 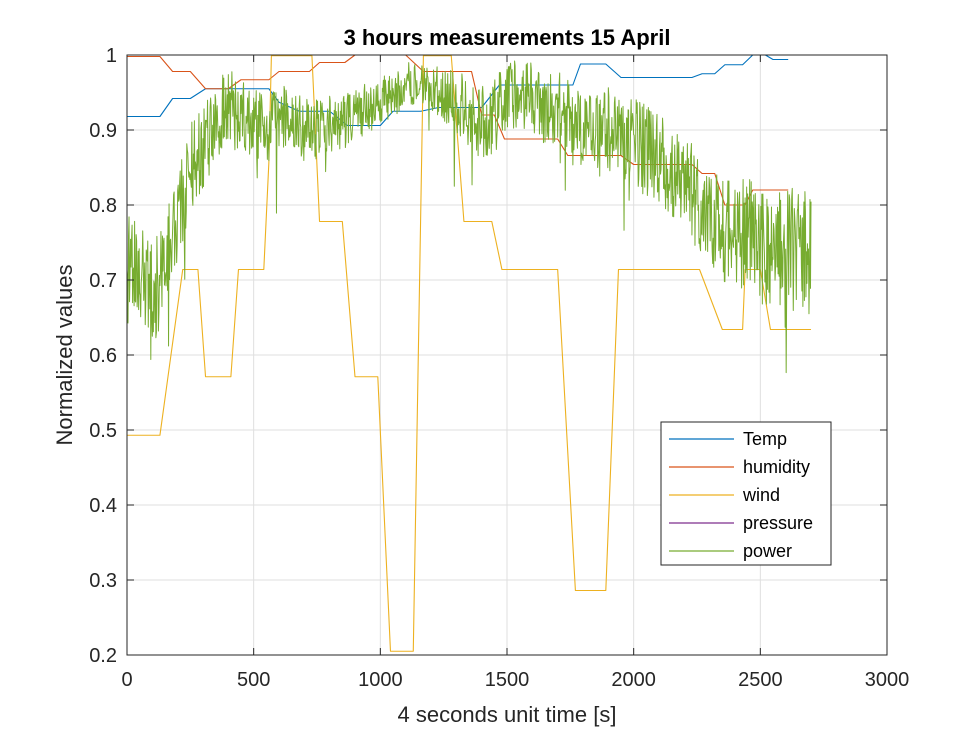 I want to click on x-tick-label: 2500, so click(x=760, y=680).